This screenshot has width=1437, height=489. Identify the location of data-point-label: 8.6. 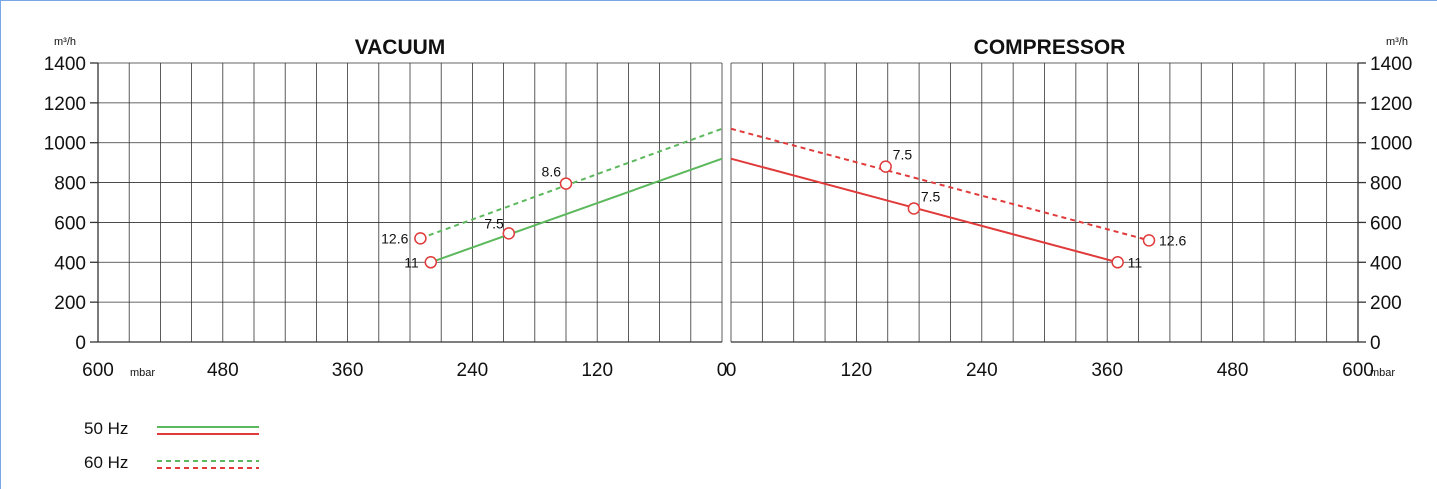
(552, 172).